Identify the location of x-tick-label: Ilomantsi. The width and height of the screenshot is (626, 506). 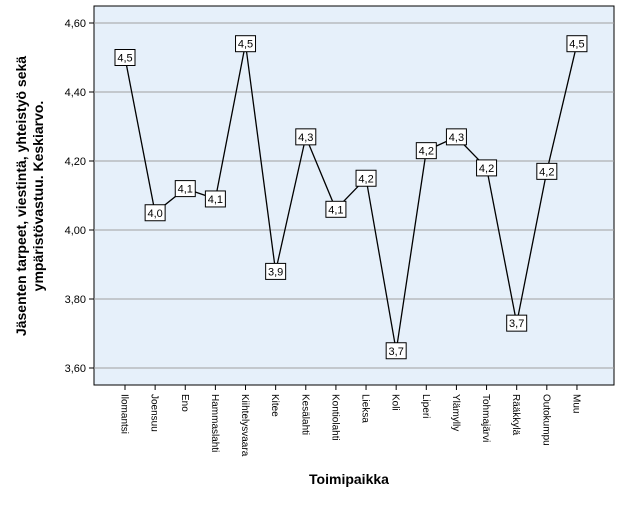
(124, 414).